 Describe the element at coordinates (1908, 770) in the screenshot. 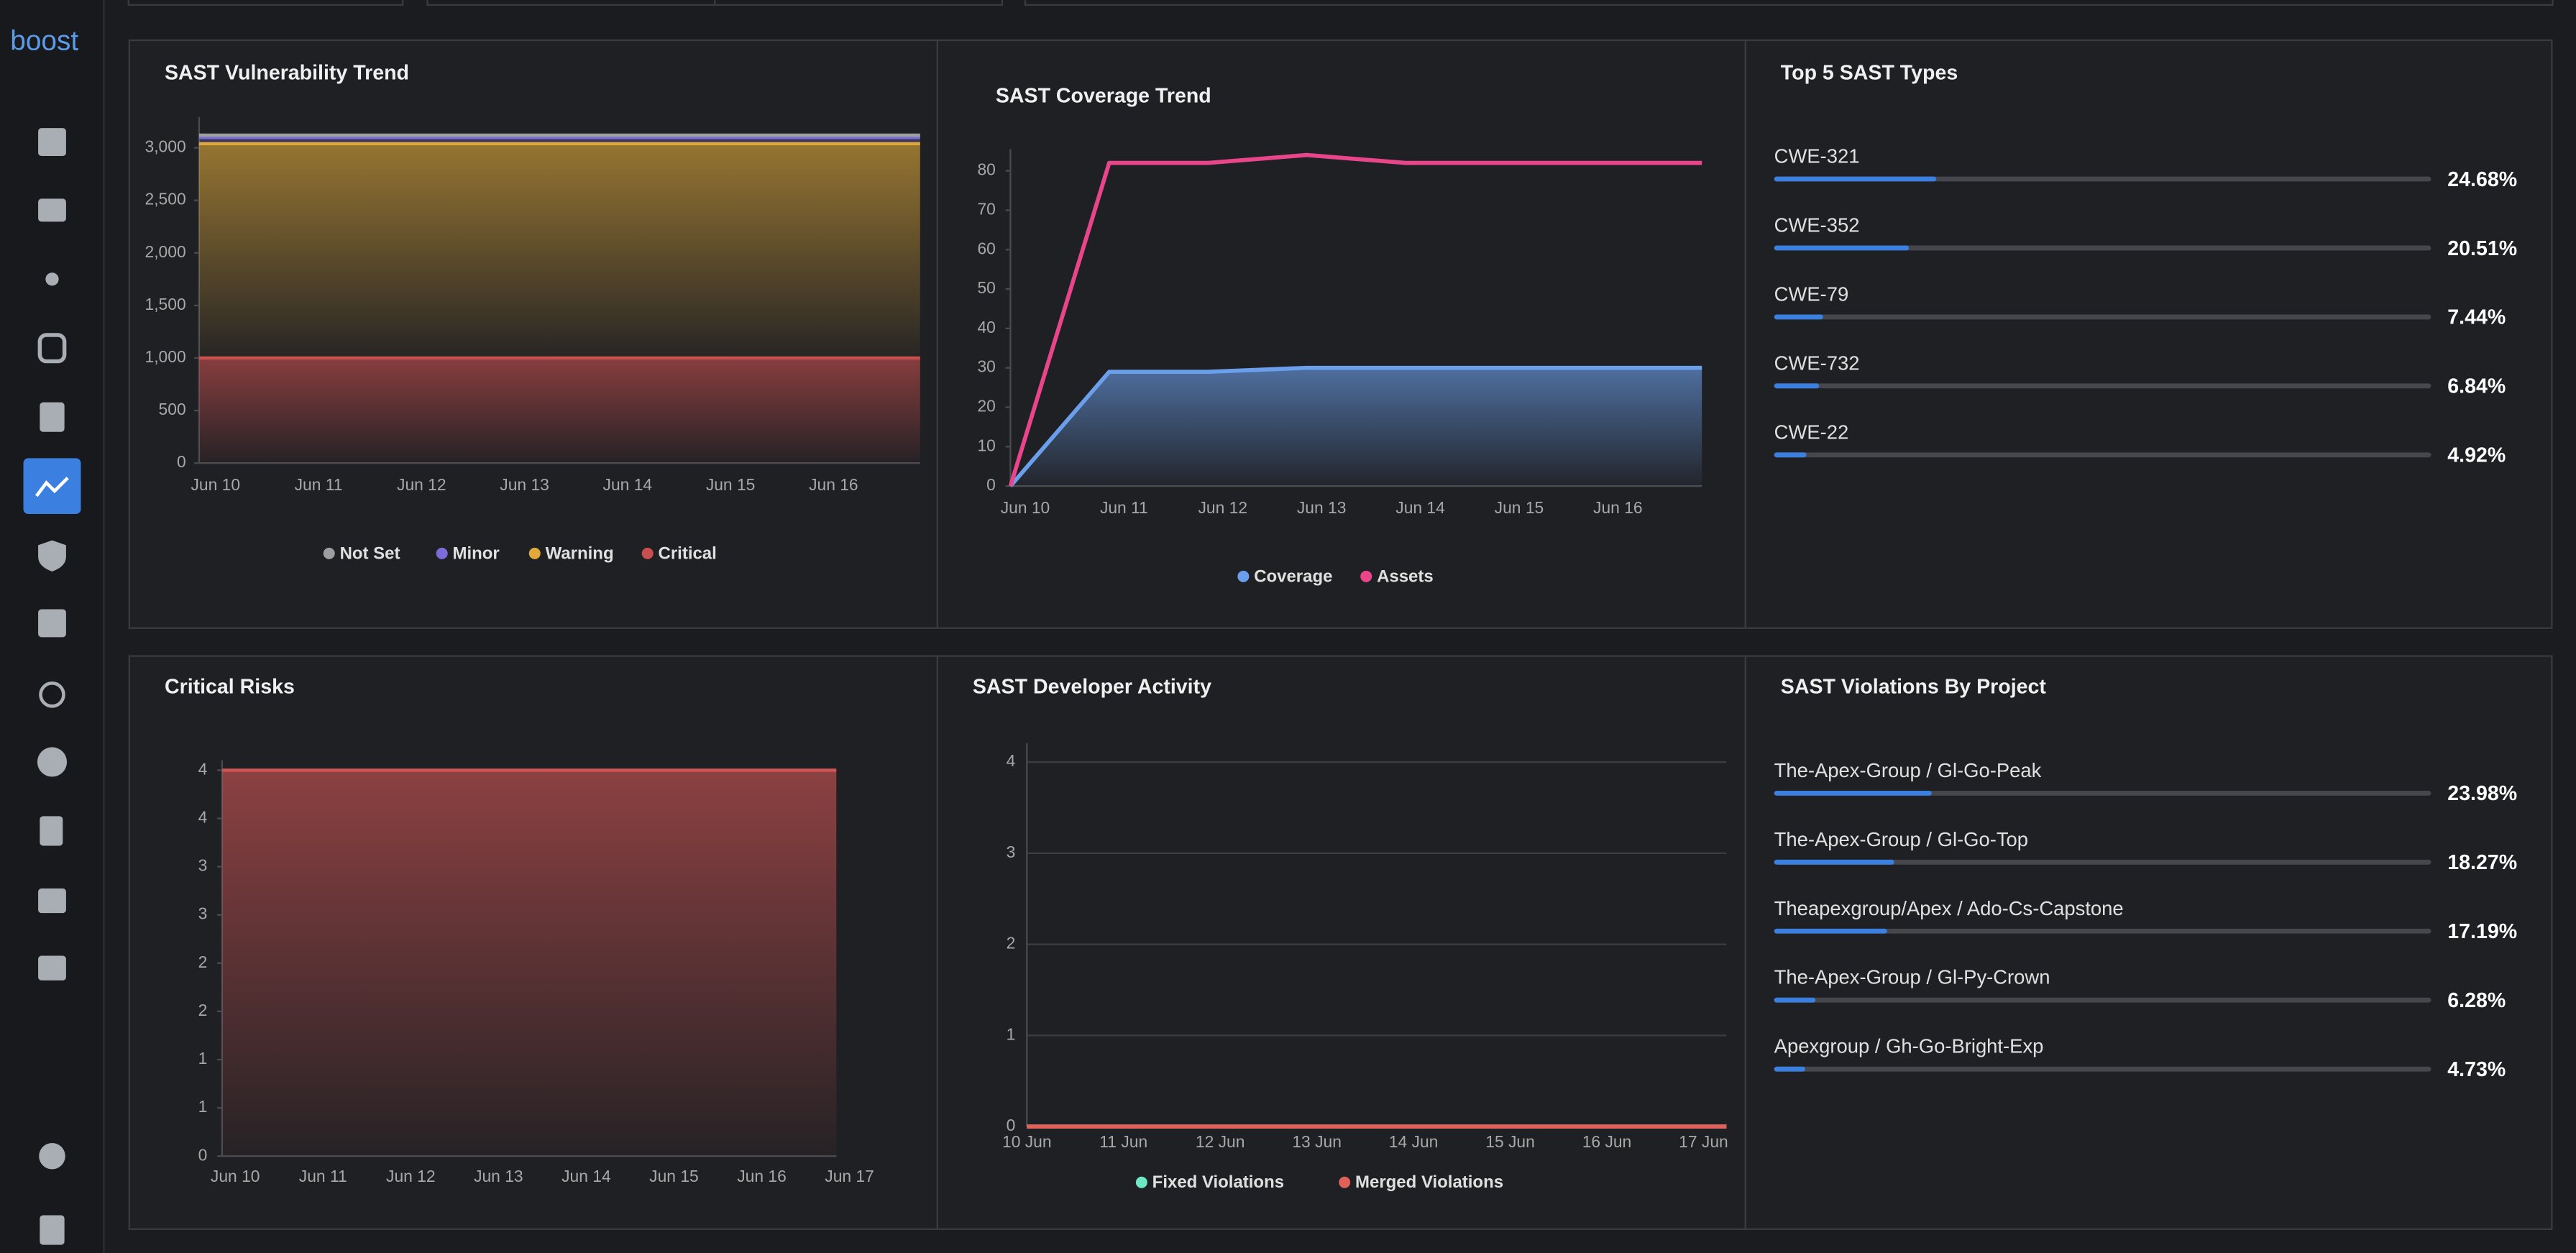

I see `item-label: The-Apex-Group / Gl-Go-Peak` at that location.